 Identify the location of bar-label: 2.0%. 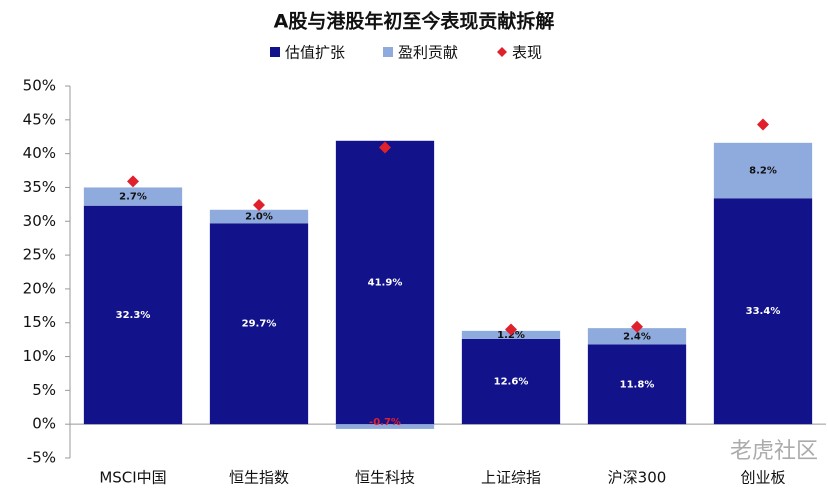
(259, 217).